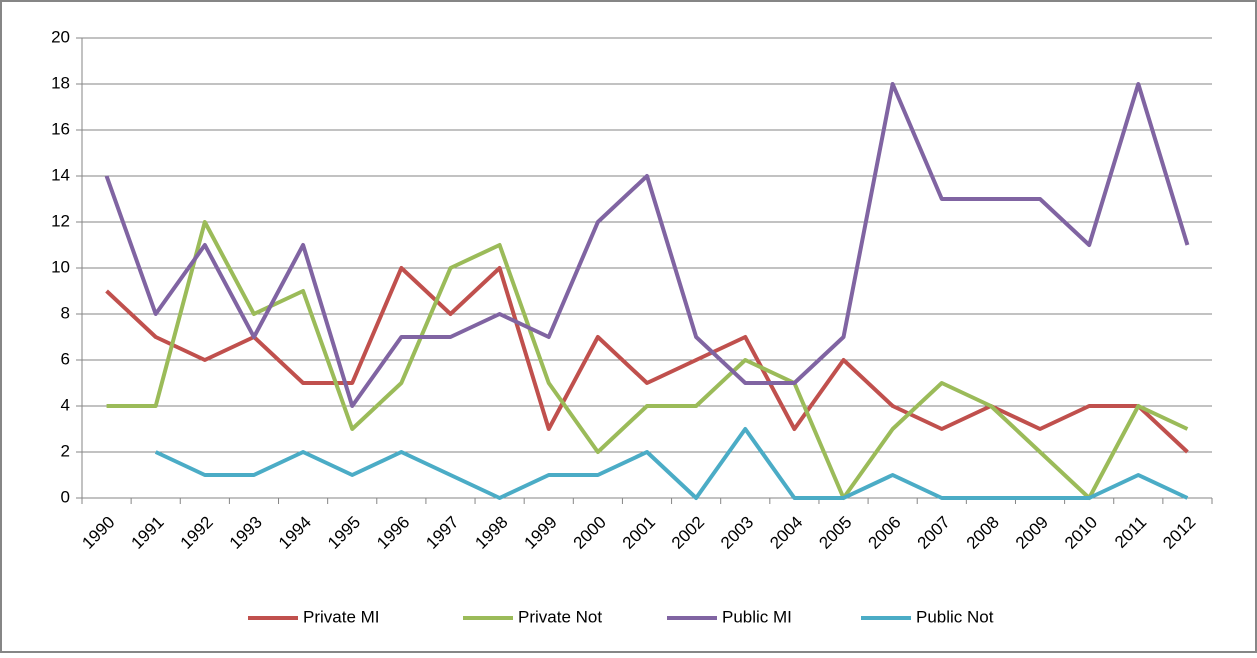 Image resolution: width=1257 pixels, height=658 pixels. Describe the element at coordinates (60, 128) in the screenshot. I see `y-tick-label: 16` at that location.